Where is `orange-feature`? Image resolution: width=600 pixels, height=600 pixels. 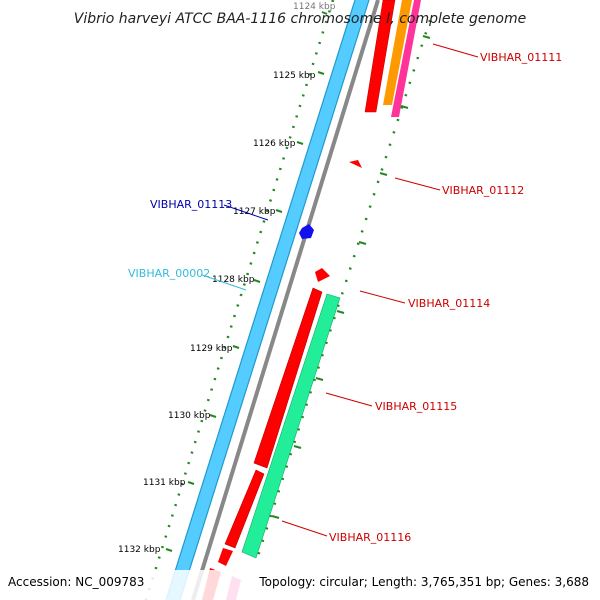
orange-feature is located at coordinates (397, 52).